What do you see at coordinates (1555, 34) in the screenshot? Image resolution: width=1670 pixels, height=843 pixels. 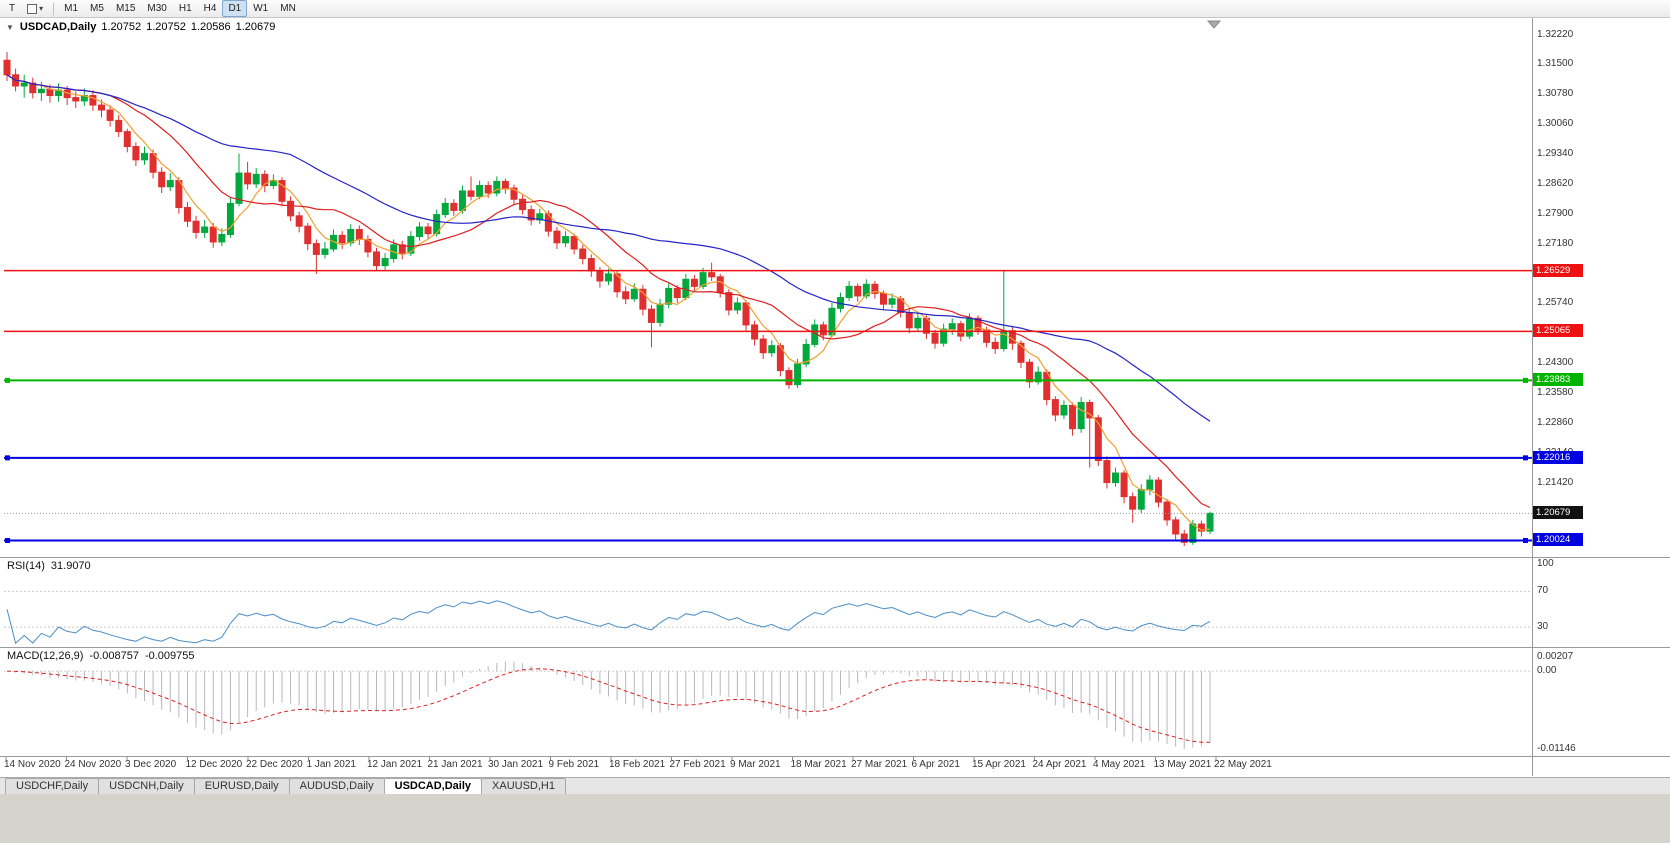 I see `price-axis-label: 1.32220` at bounding box center [1555, 34].